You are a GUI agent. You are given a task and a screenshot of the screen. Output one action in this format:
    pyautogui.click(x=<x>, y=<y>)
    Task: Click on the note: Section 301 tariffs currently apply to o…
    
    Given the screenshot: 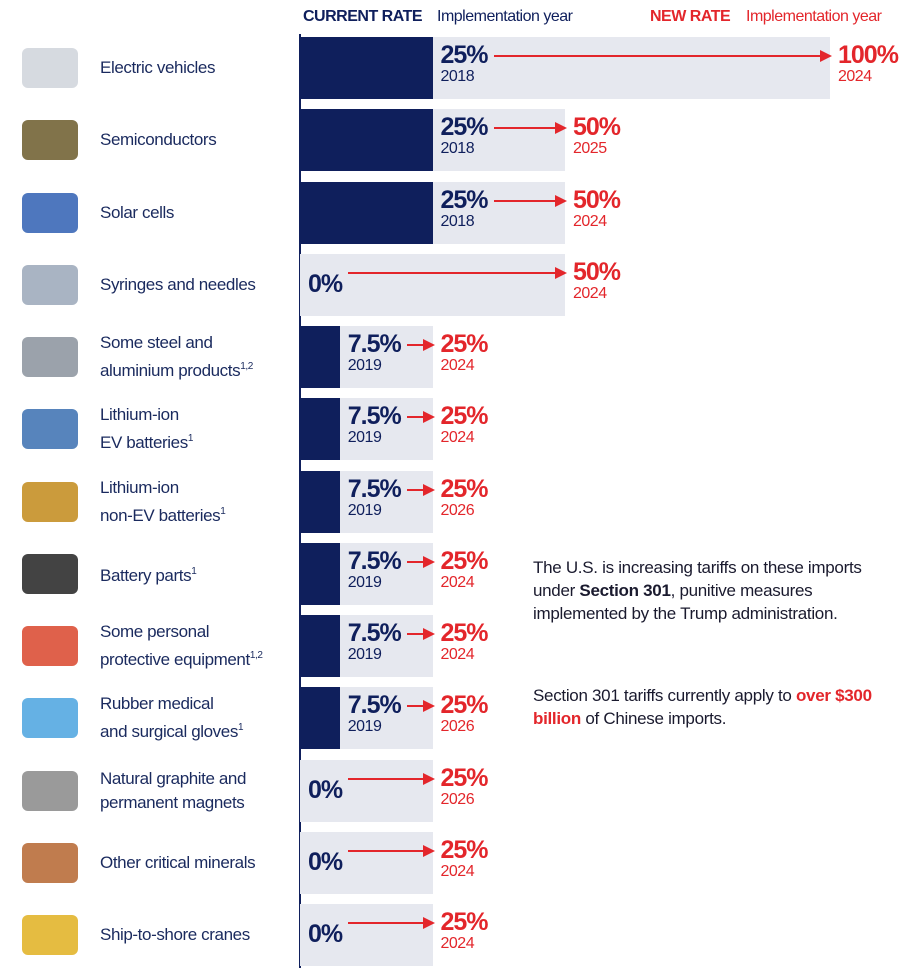 What is the action you would take?
    pyautogui.click(x=703, y=707)
    